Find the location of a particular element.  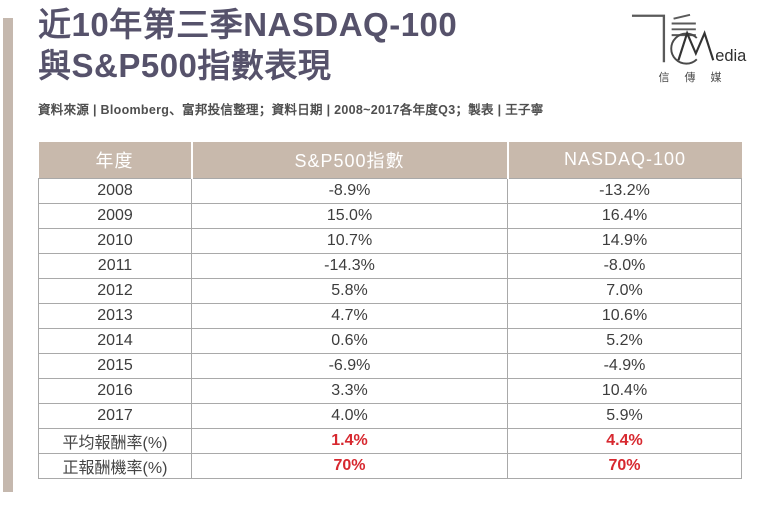

nasdaq-cell: 16.4% is located at coordinates (624, 215).